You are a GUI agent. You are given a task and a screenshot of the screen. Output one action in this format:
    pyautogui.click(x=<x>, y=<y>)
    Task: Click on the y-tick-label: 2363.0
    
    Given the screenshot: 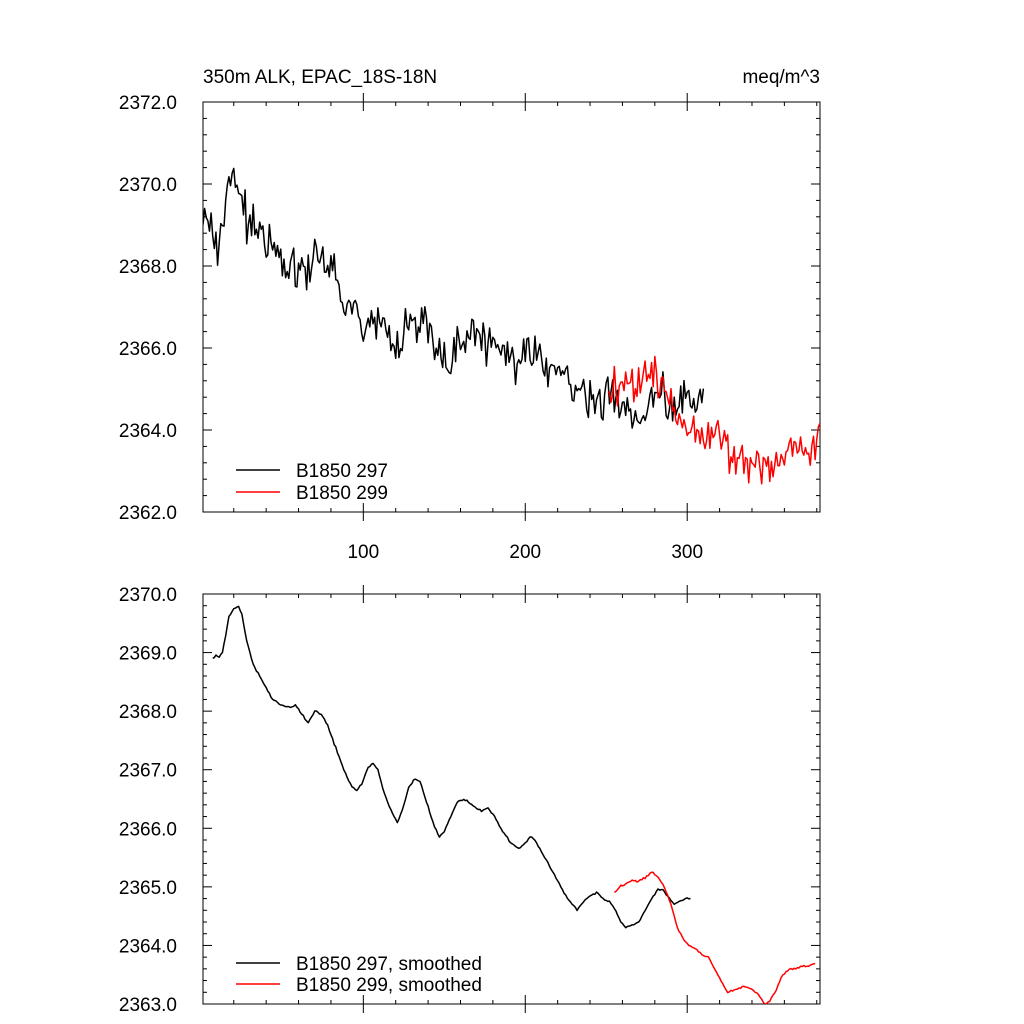 What is the action you would take?
    pyautogui.click(x=148, y=1005)
    